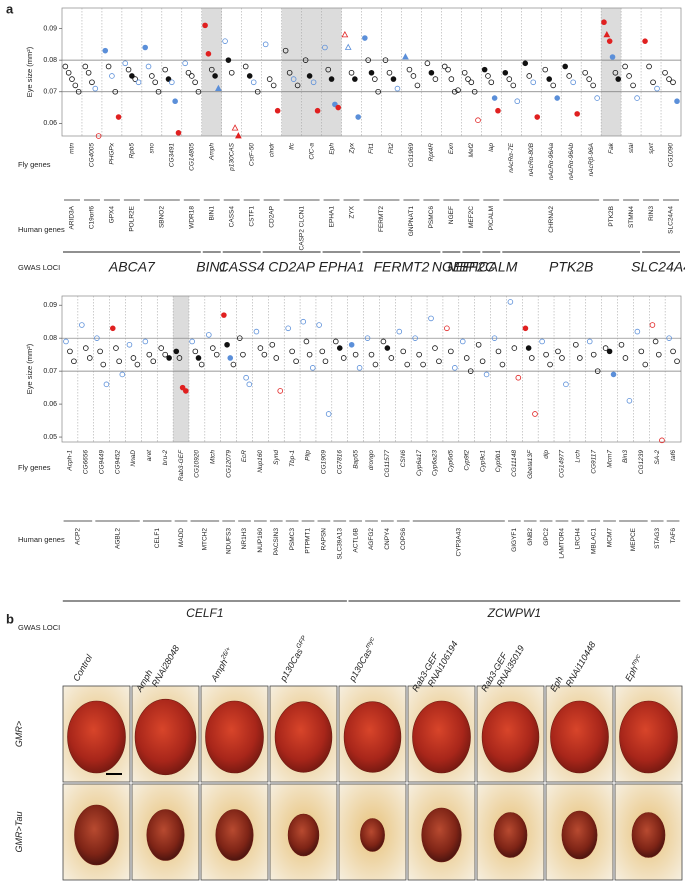  I want to click on human-gene-label: CASP2 CLCN1, so click(301, 228).